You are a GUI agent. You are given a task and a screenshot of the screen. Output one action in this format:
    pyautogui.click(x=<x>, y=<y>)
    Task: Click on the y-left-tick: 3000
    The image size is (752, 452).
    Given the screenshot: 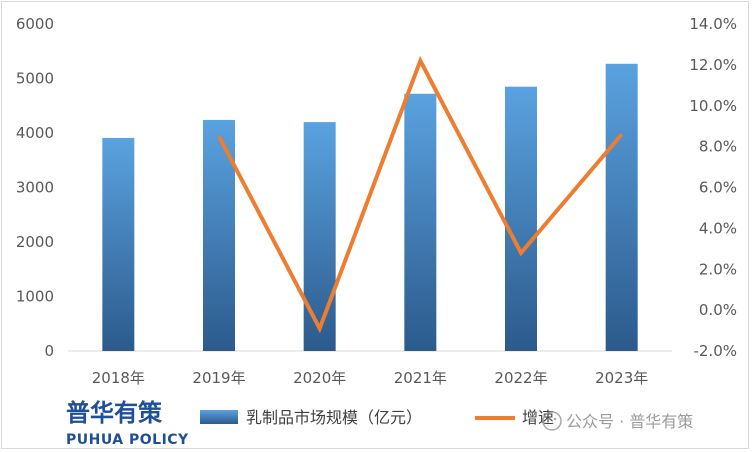 What is the action you would take?
    pyautogui.click(x=35, y=188)
    